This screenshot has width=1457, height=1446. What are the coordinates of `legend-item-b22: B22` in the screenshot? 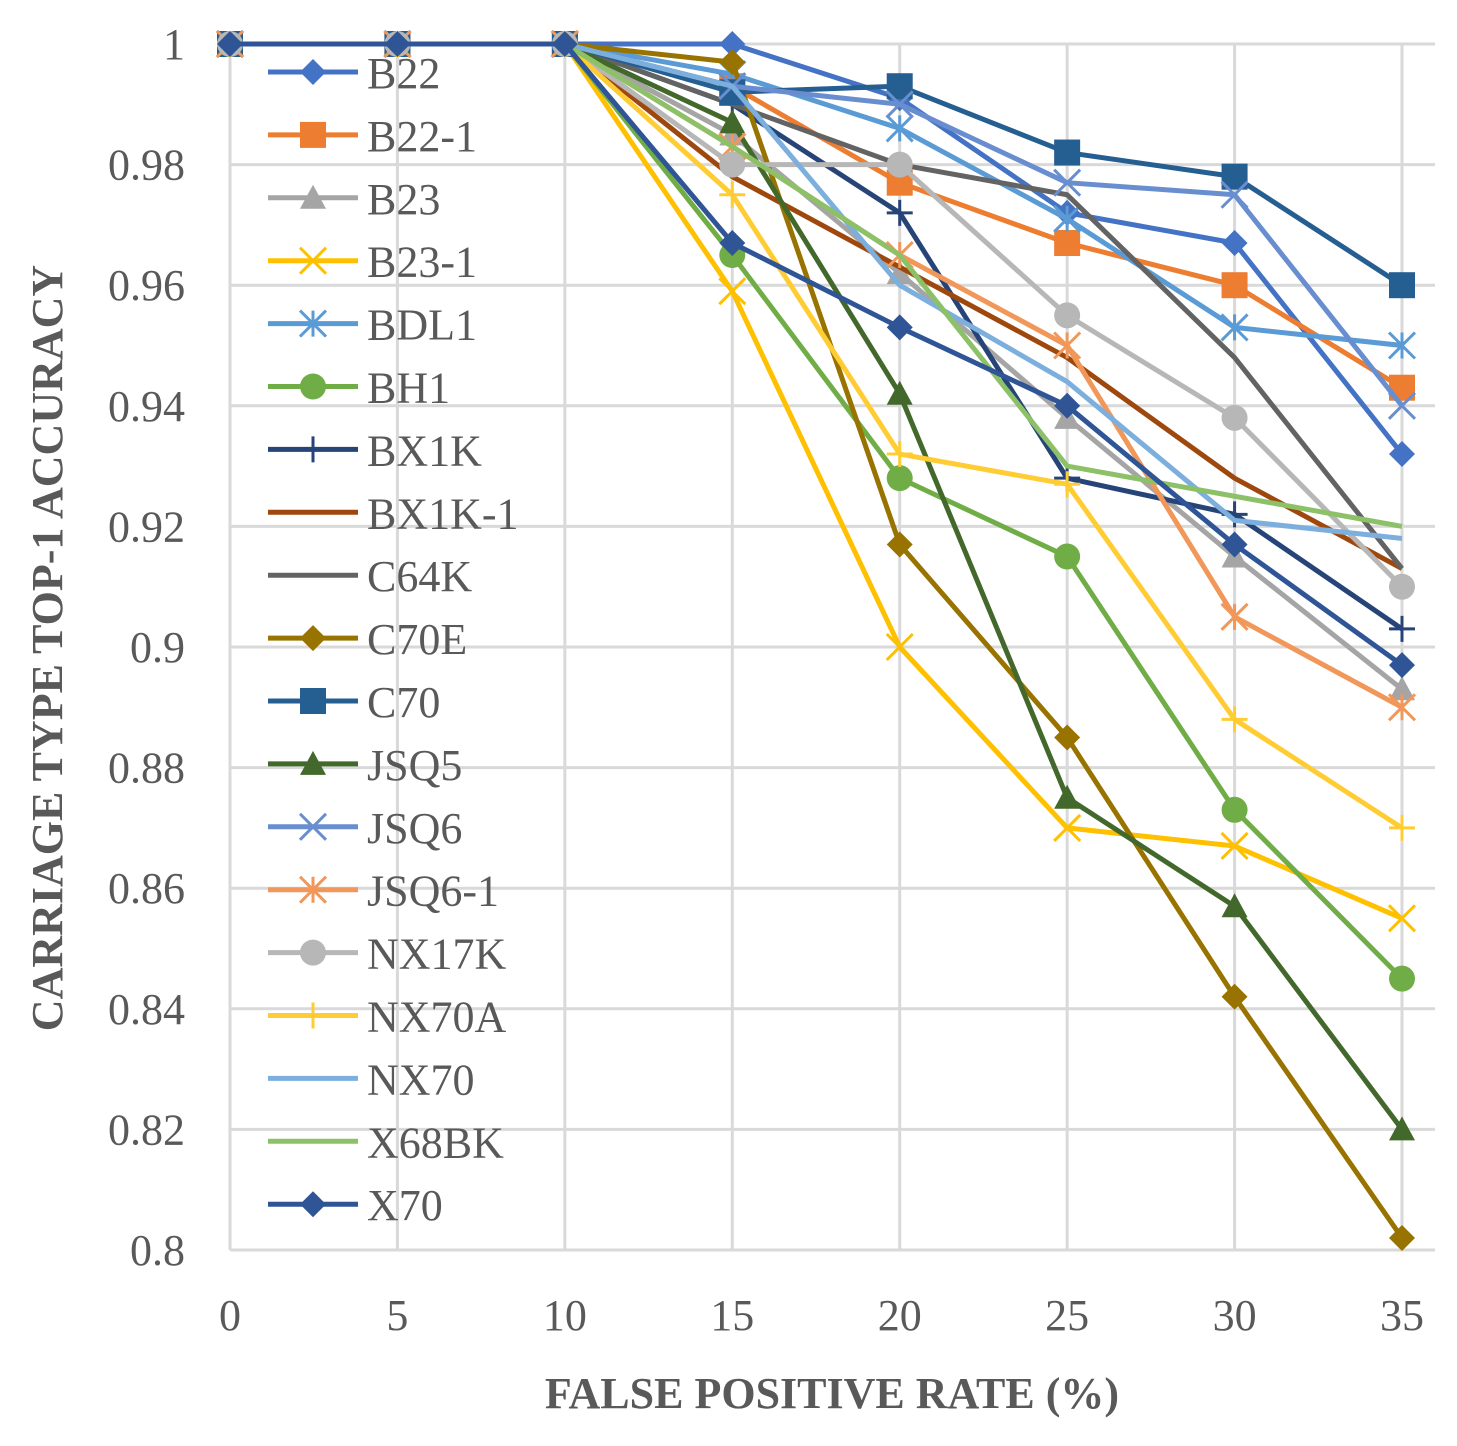 It's located at (354, 73).